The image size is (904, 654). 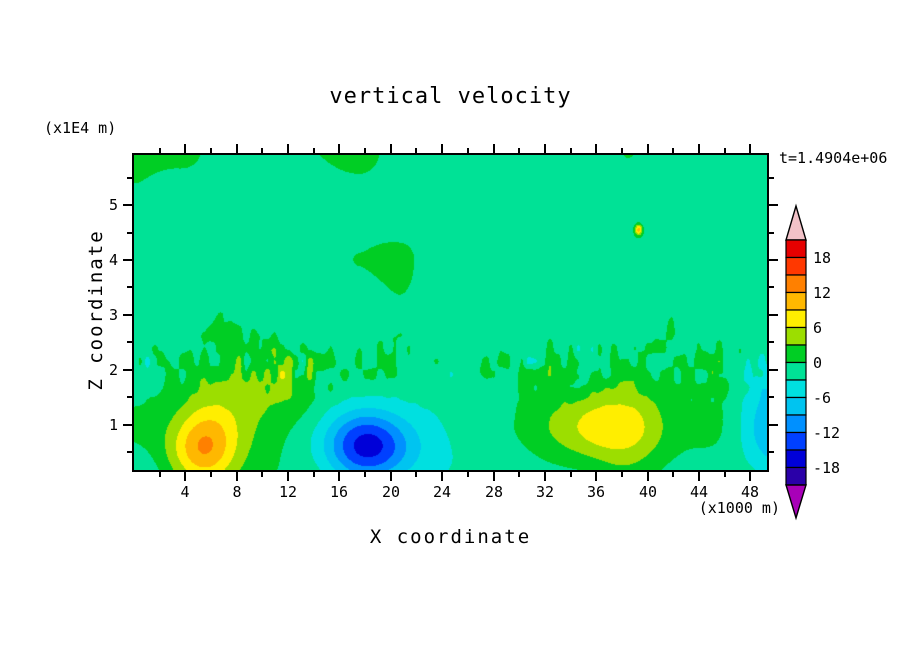 I want to click on colorbar-tick-label: -6, so click(x=822, y=397).